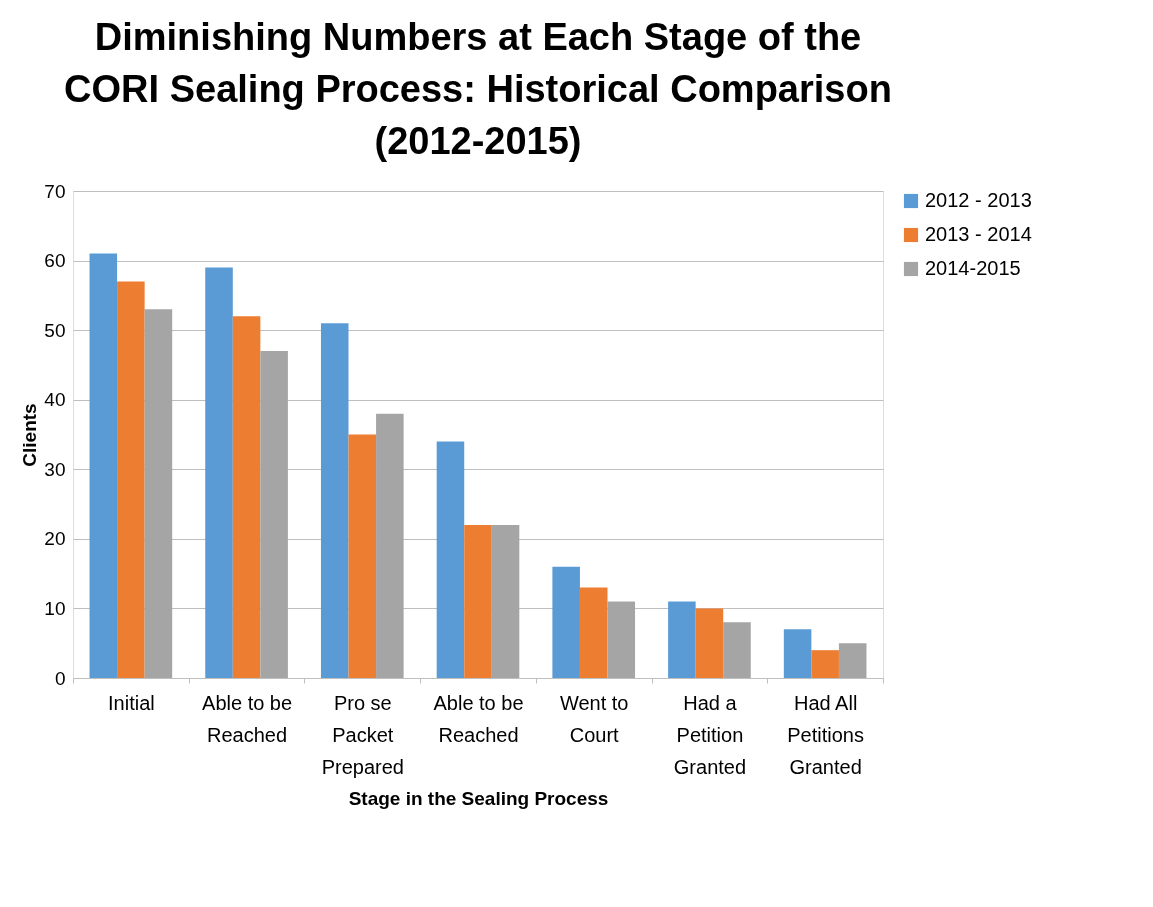 This screenshot has width=1153, height=907. Describe the element at coordinates (55, 191) in the screenshot. I see `y-tick-label: 70` at that location.